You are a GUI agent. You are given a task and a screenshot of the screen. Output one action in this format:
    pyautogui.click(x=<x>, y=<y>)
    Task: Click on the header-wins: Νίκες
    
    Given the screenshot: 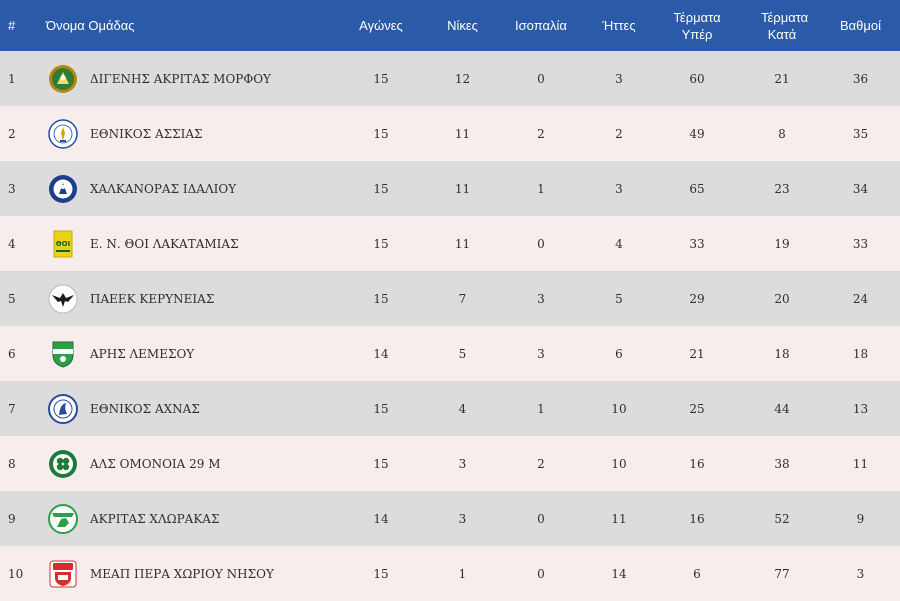 What is the action you would take?
    pyautogui.click(x=462, y=25)
    